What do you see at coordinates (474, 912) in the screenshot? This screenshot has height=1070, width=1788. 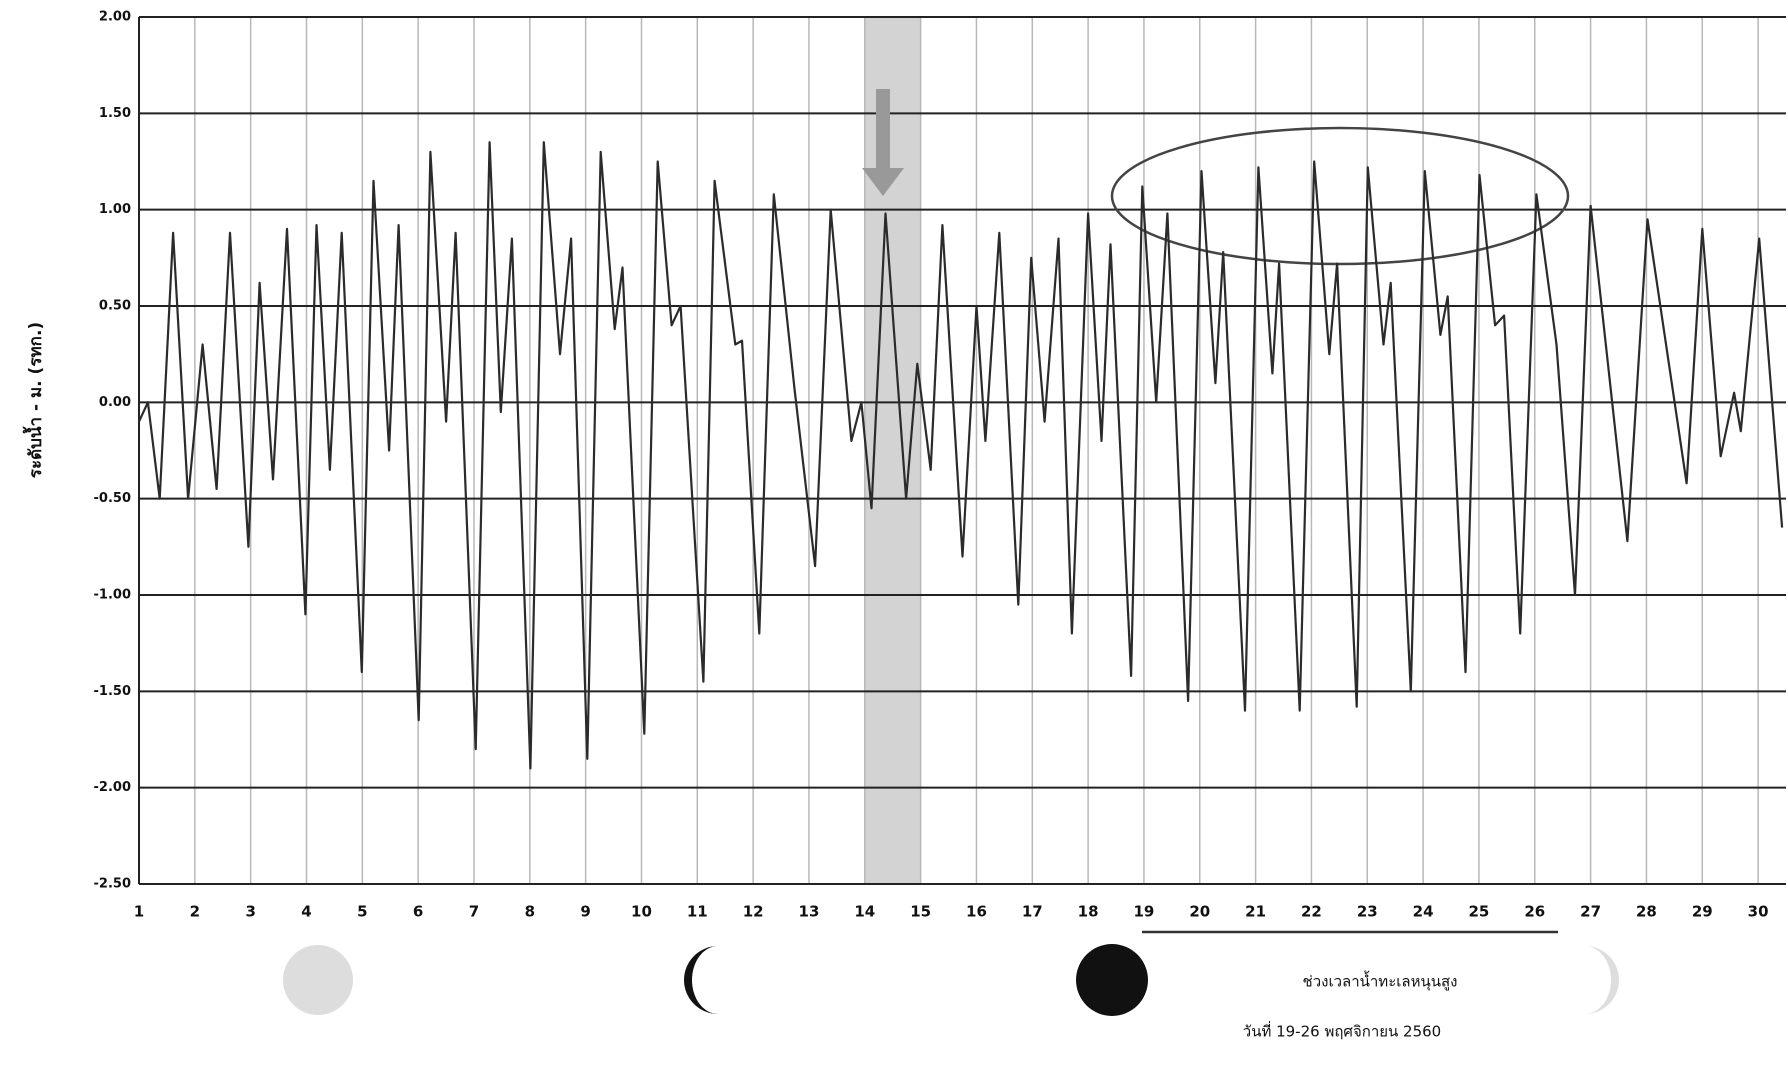 I see `x-tick-label: 7` at bounding box center [474, 912].